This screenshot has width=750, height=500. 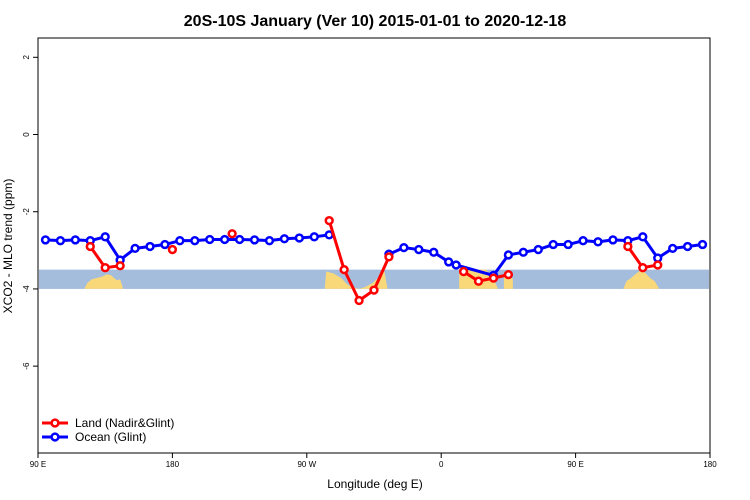 What do you see at coordinates (374, 484) in the screenshot?
I see `x-axis-label: Longitude (deg E)` at bounding box center [374, 484].